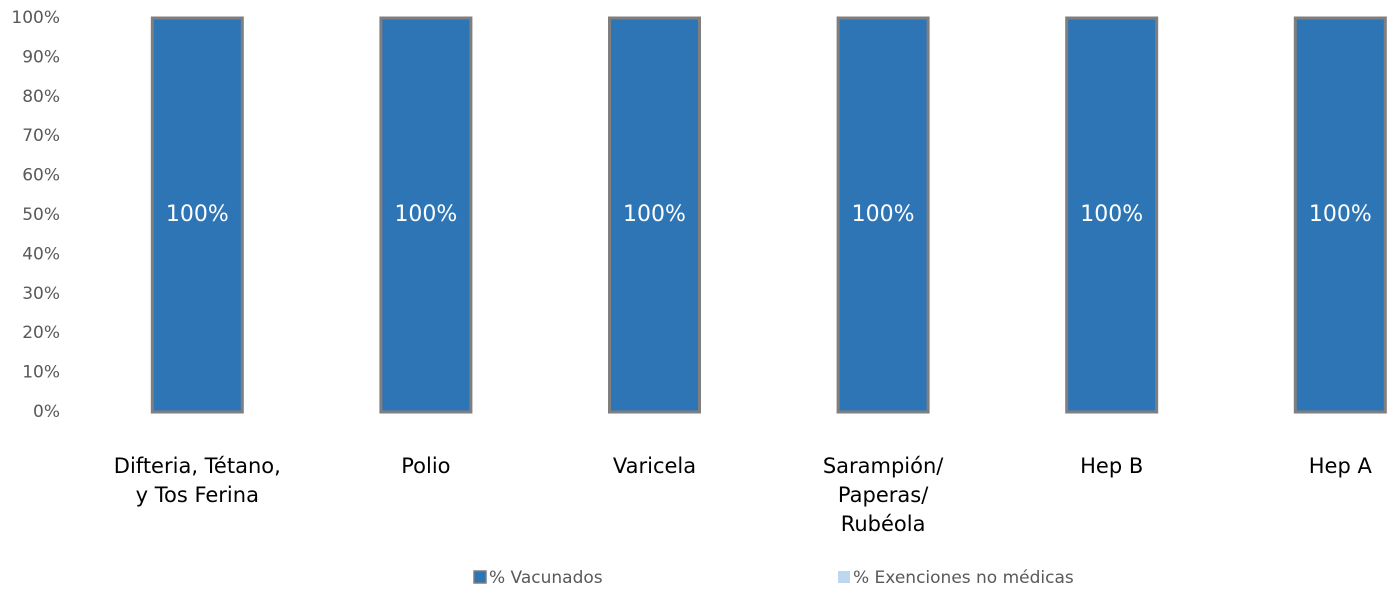 This screenshot has width=1391, height=591. I want to click on y-tick-label: 0%, so click(46, 412).